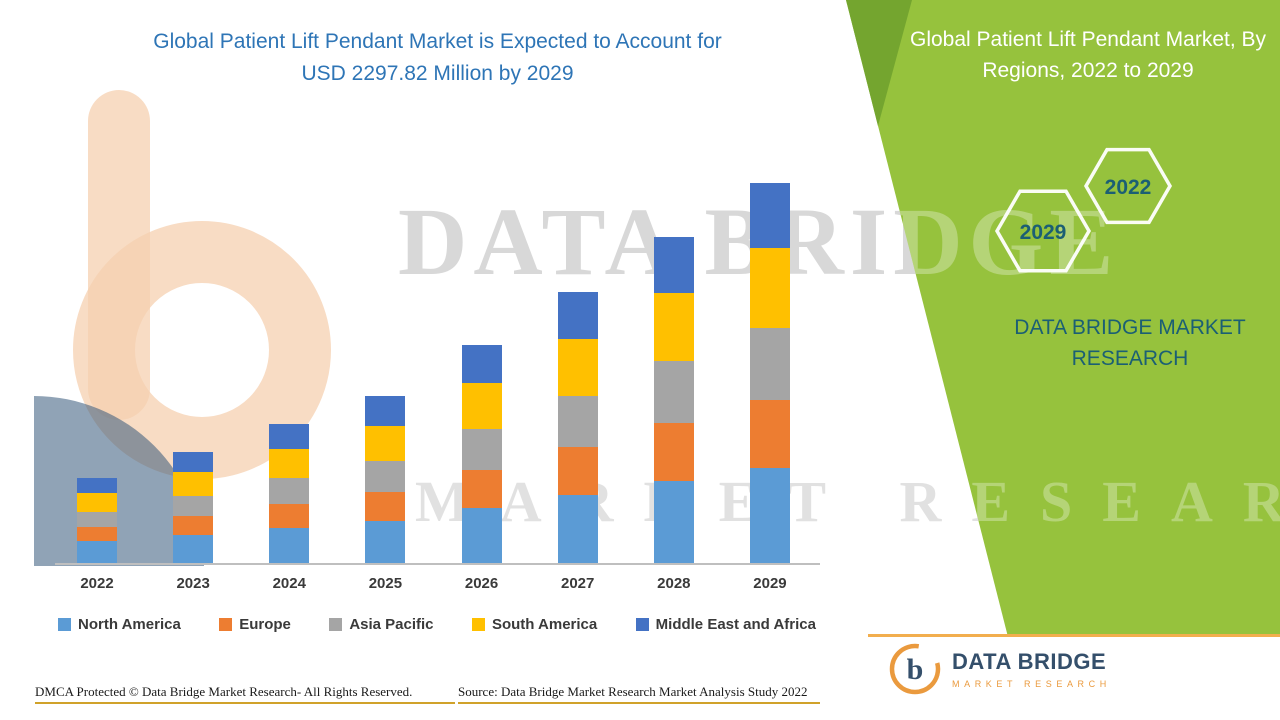 The width and height of the screenshot is (1280, 720). What do you see at coordinates (391, 624) in the screenshot?
I see `legend-label: Asia Pacific` at bounding box center [391, 624].